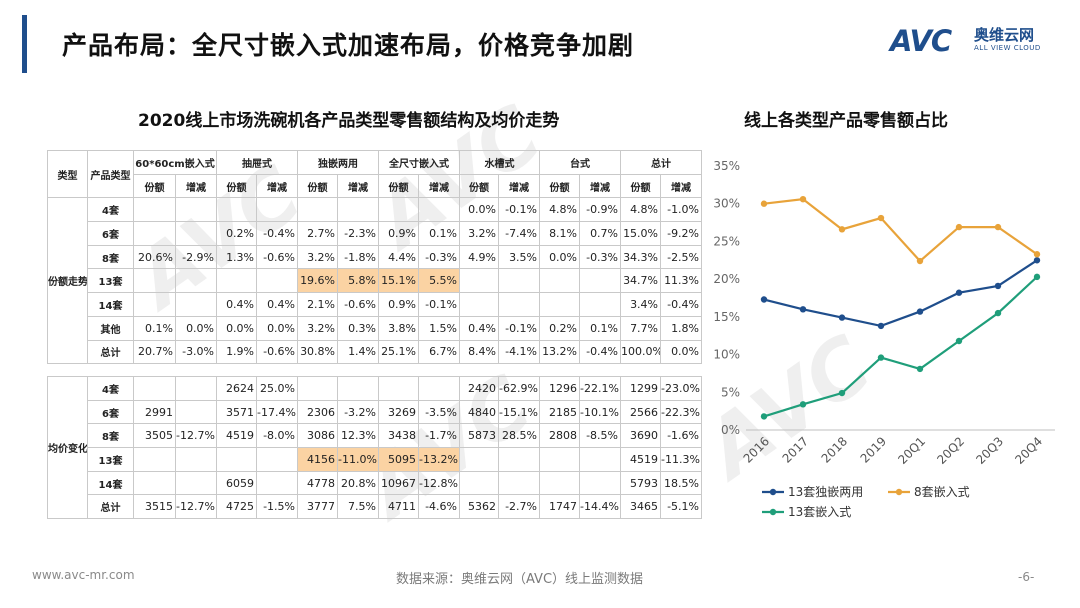  I want to click on table-cell: 3505, so click(154, 436).